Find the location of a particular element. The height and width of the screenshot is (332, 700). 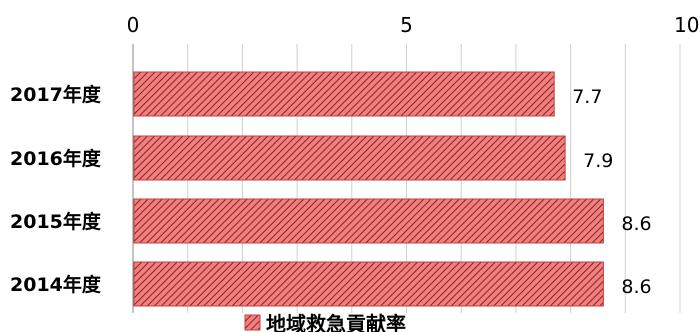

data-label: 7.7 is located at coordinates (587, 97).